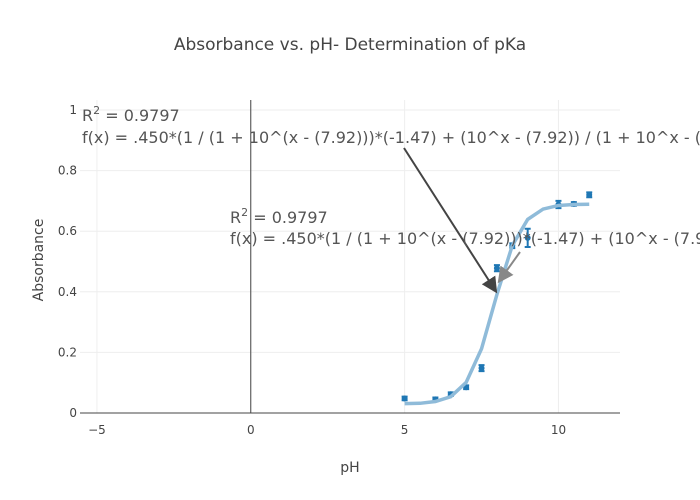  What do you see at coordinates (497, 304) in the screenshot?
I see `fit-line` at bounding box center [497, 304].